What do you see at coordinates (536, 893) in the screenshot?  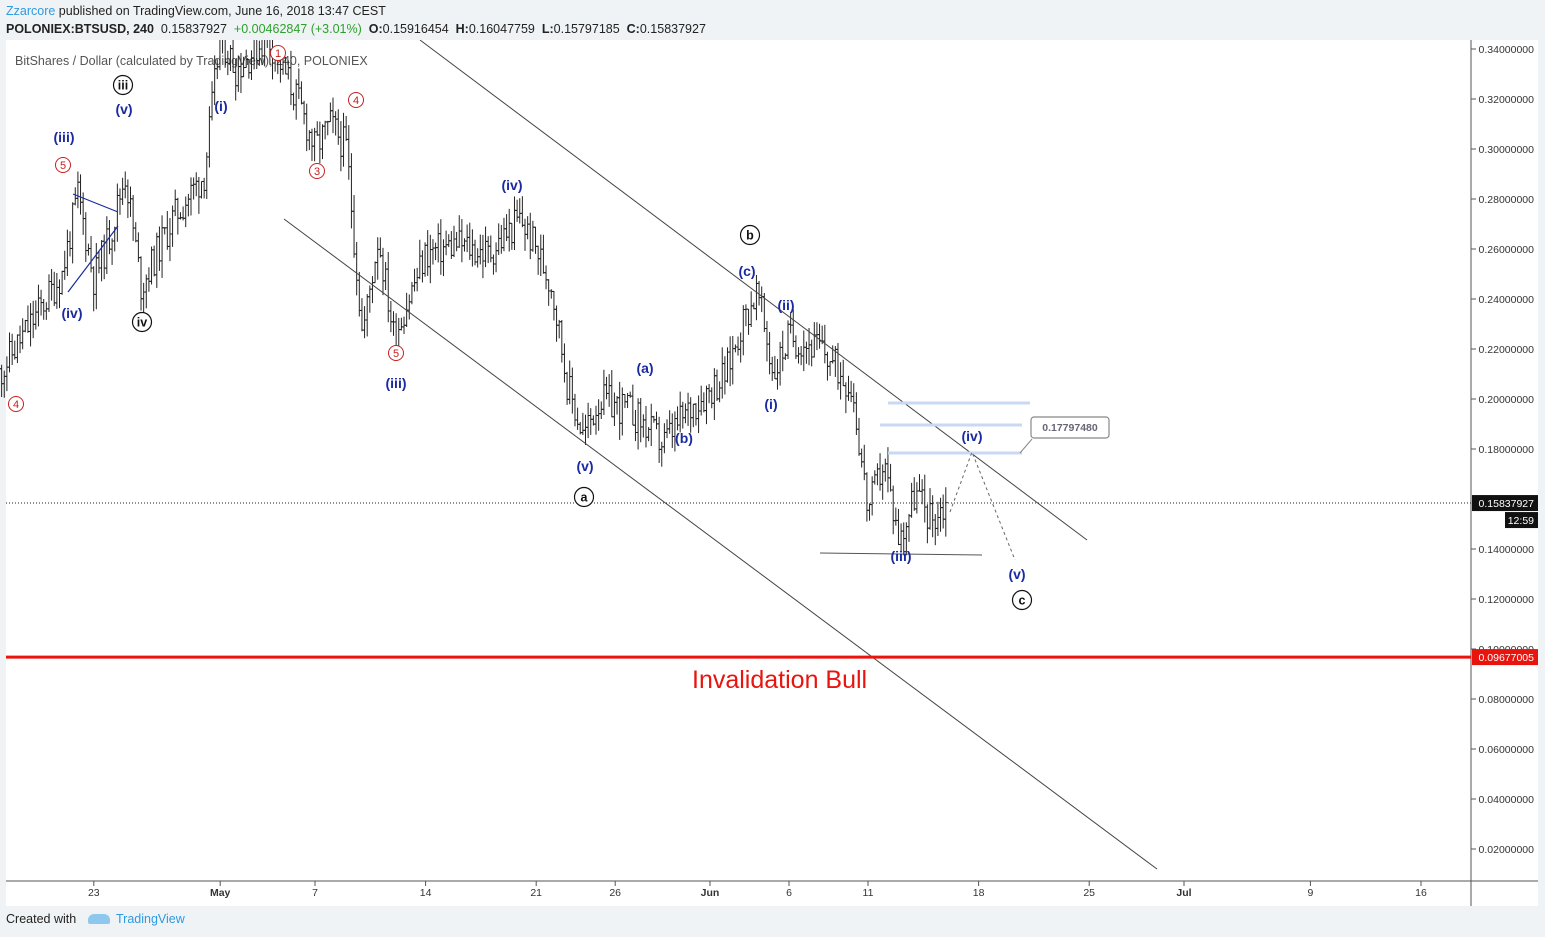 I see `time-tick-label: 21` at bounding box center [536, 893].